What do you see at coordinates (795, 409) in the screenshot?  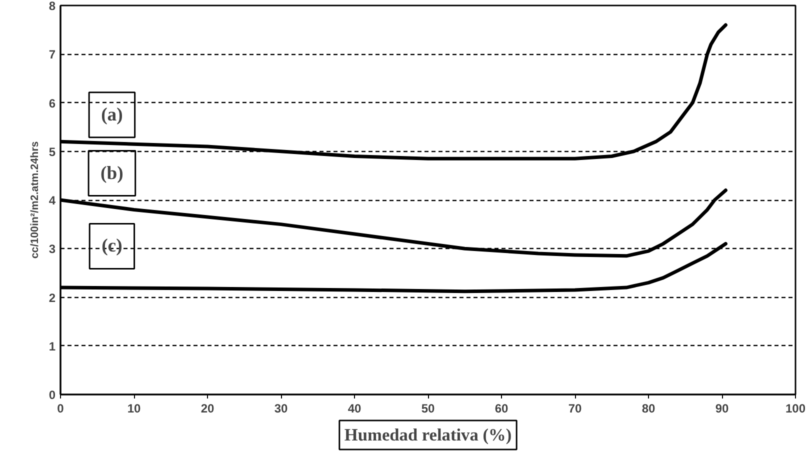 I see `x-tick-label: 100` at bounding box center [795, 409].